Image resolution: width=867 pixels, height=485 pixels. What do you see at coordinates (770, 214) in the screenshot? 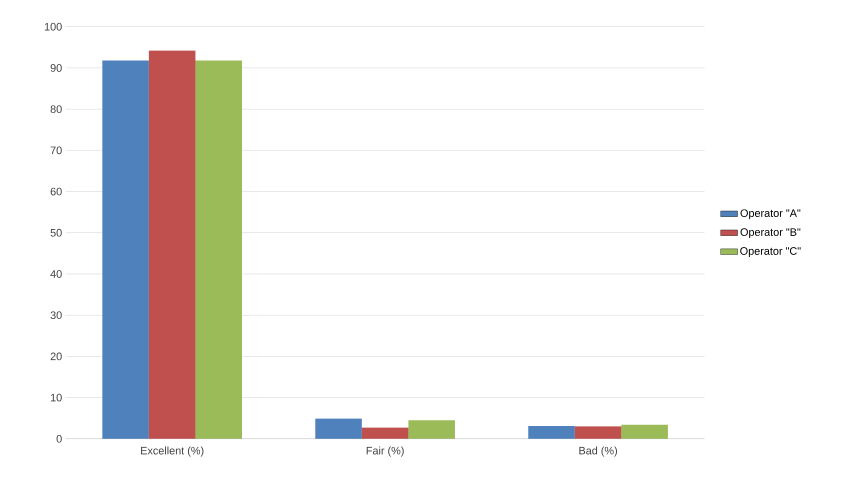
I see `legend-label: Operator "A"` at bounding box center [770, 214].